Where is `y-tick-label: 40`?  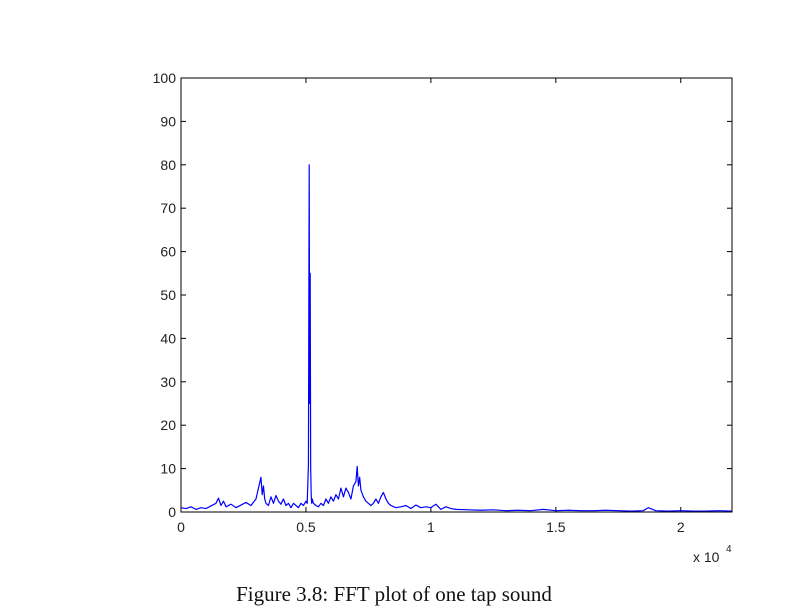
y-tick-label: 40 is located at coordinates (168, 338).